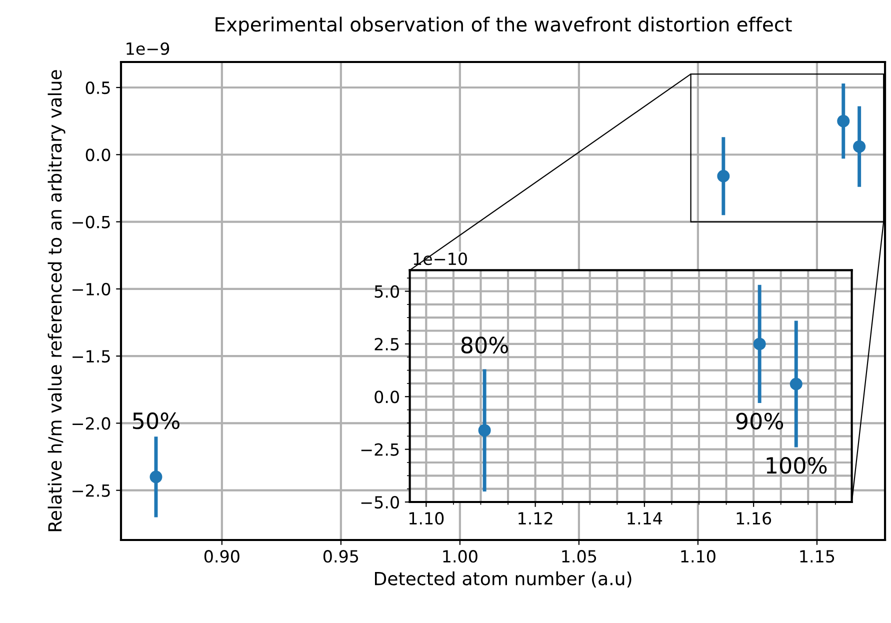  Describe the element at coordinates (380, 502) in the screenshot. I see `y-tick-label: −5.0` at that location.